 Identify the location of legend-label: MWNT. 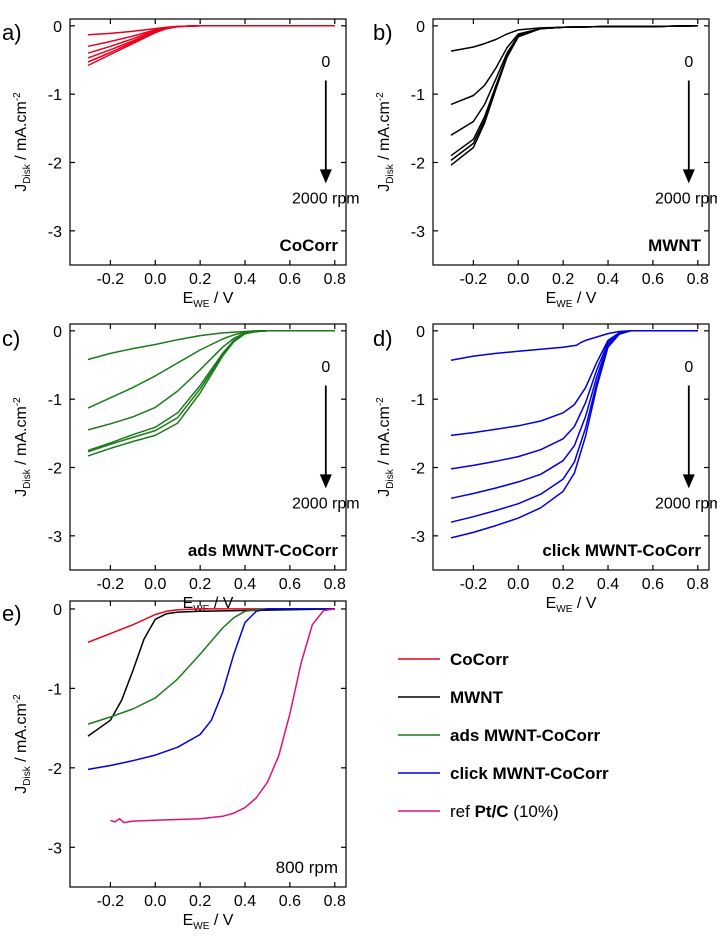
(476, 697).